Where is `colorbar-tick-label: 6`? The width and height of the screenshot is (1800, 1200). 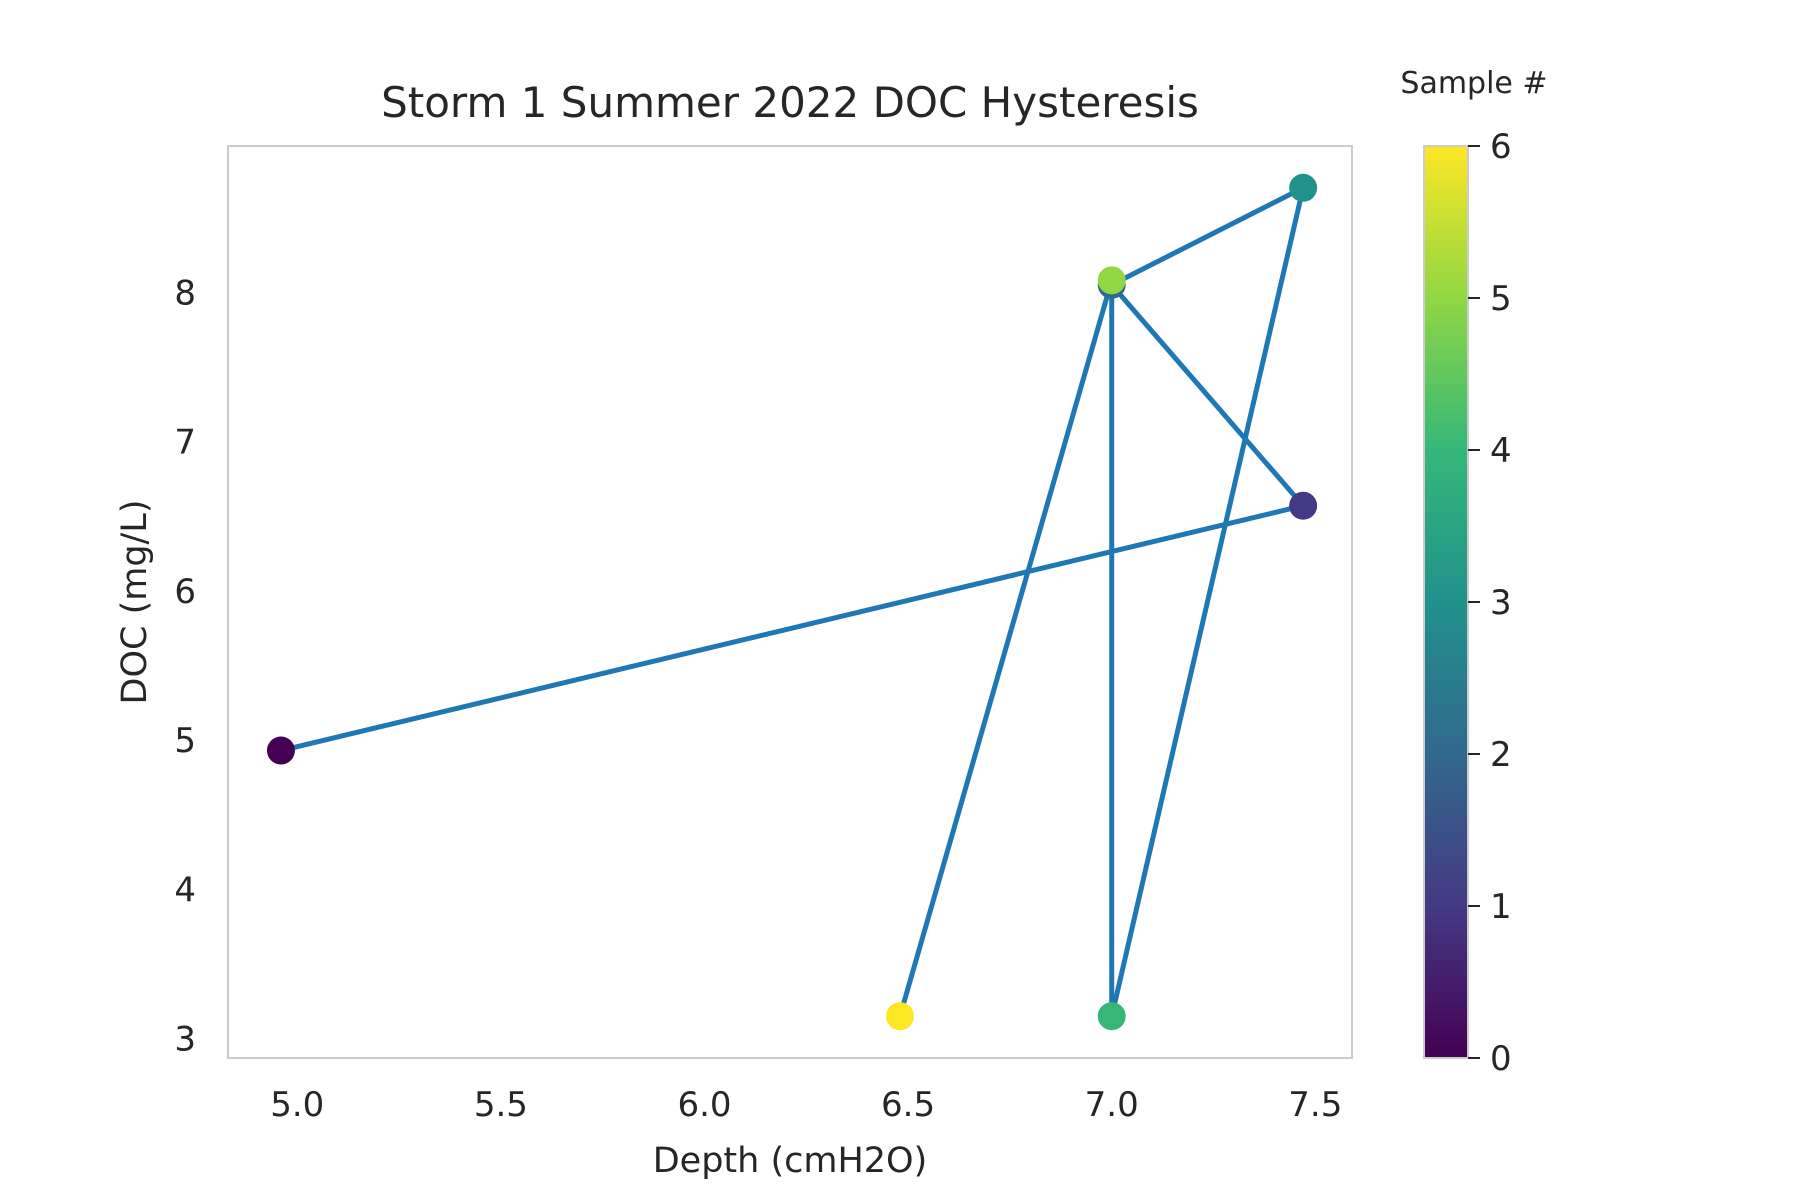 colorbar-tick-label: 6 is located at coordinates (1501, 147).